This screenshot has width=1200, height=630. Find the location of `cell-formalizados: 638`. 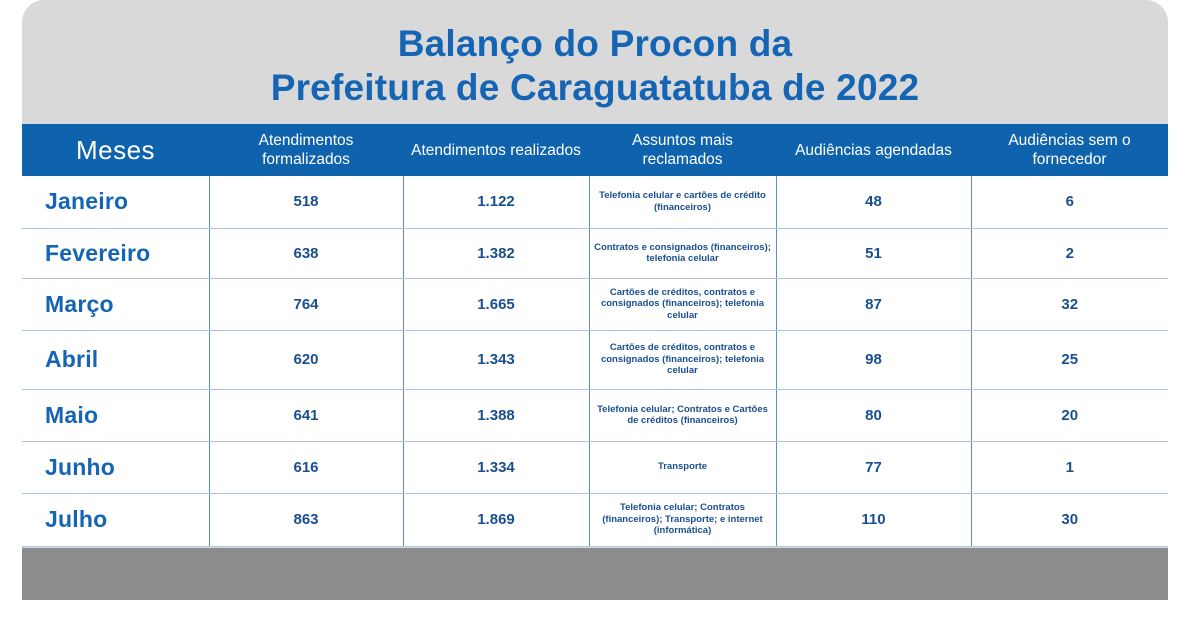

cell-formalizados: 638 is located at coordinates (306, 253).